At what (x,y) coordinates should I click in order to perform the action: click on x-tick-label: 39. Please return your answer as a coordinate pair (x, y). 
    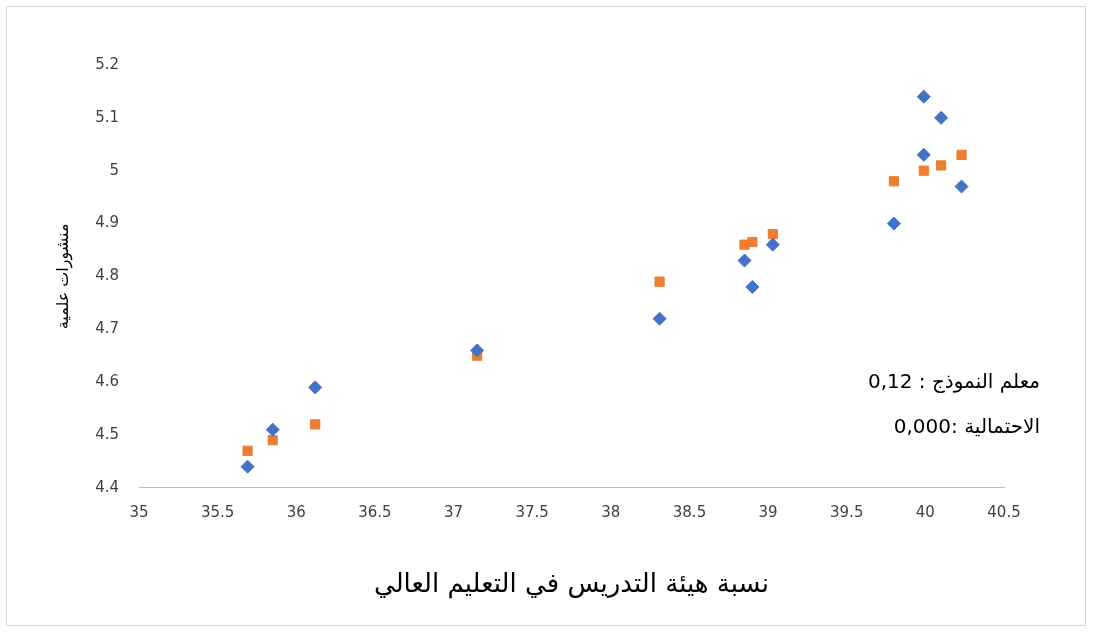
    Looking at the image, I should click on (768, 511).